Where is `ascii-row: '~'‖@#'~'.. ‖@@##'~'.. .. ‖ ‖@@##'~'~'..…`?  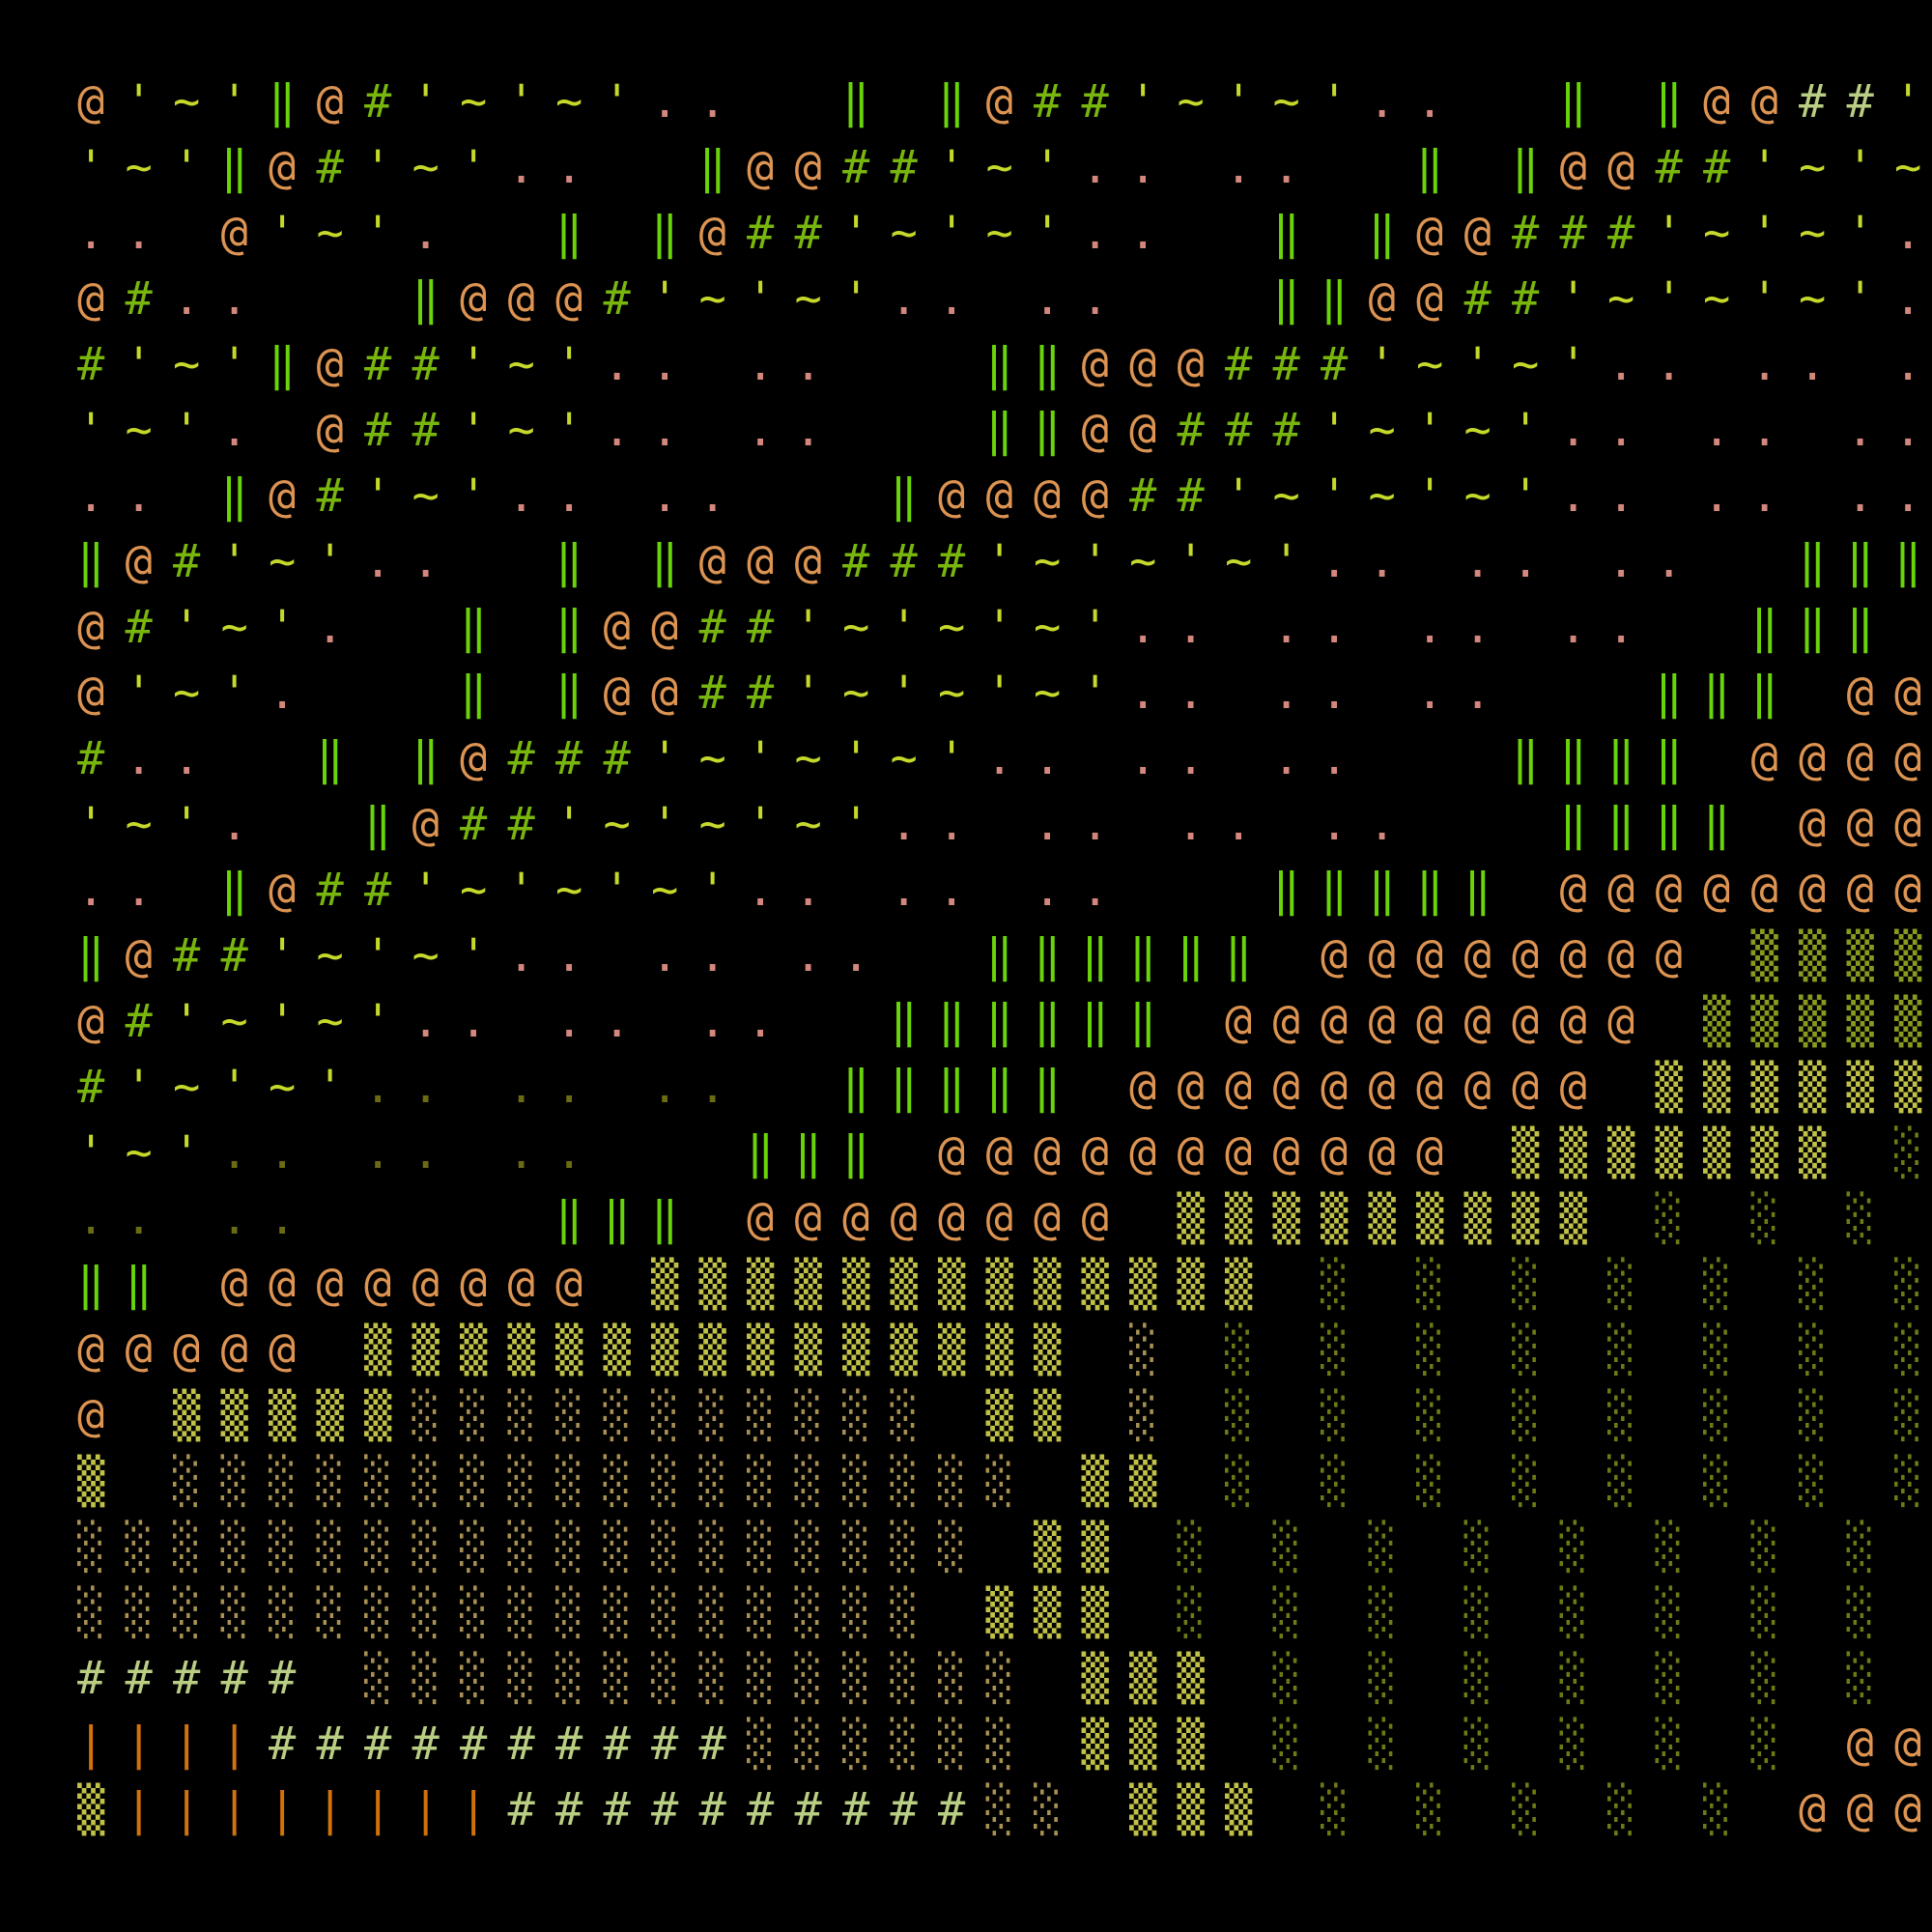 ascii-row: '~'‖@#'~'.. ‖@@##'~'.. .. ‖ ‖@@##'~'~'..… is located at coordinates (1005, 168).